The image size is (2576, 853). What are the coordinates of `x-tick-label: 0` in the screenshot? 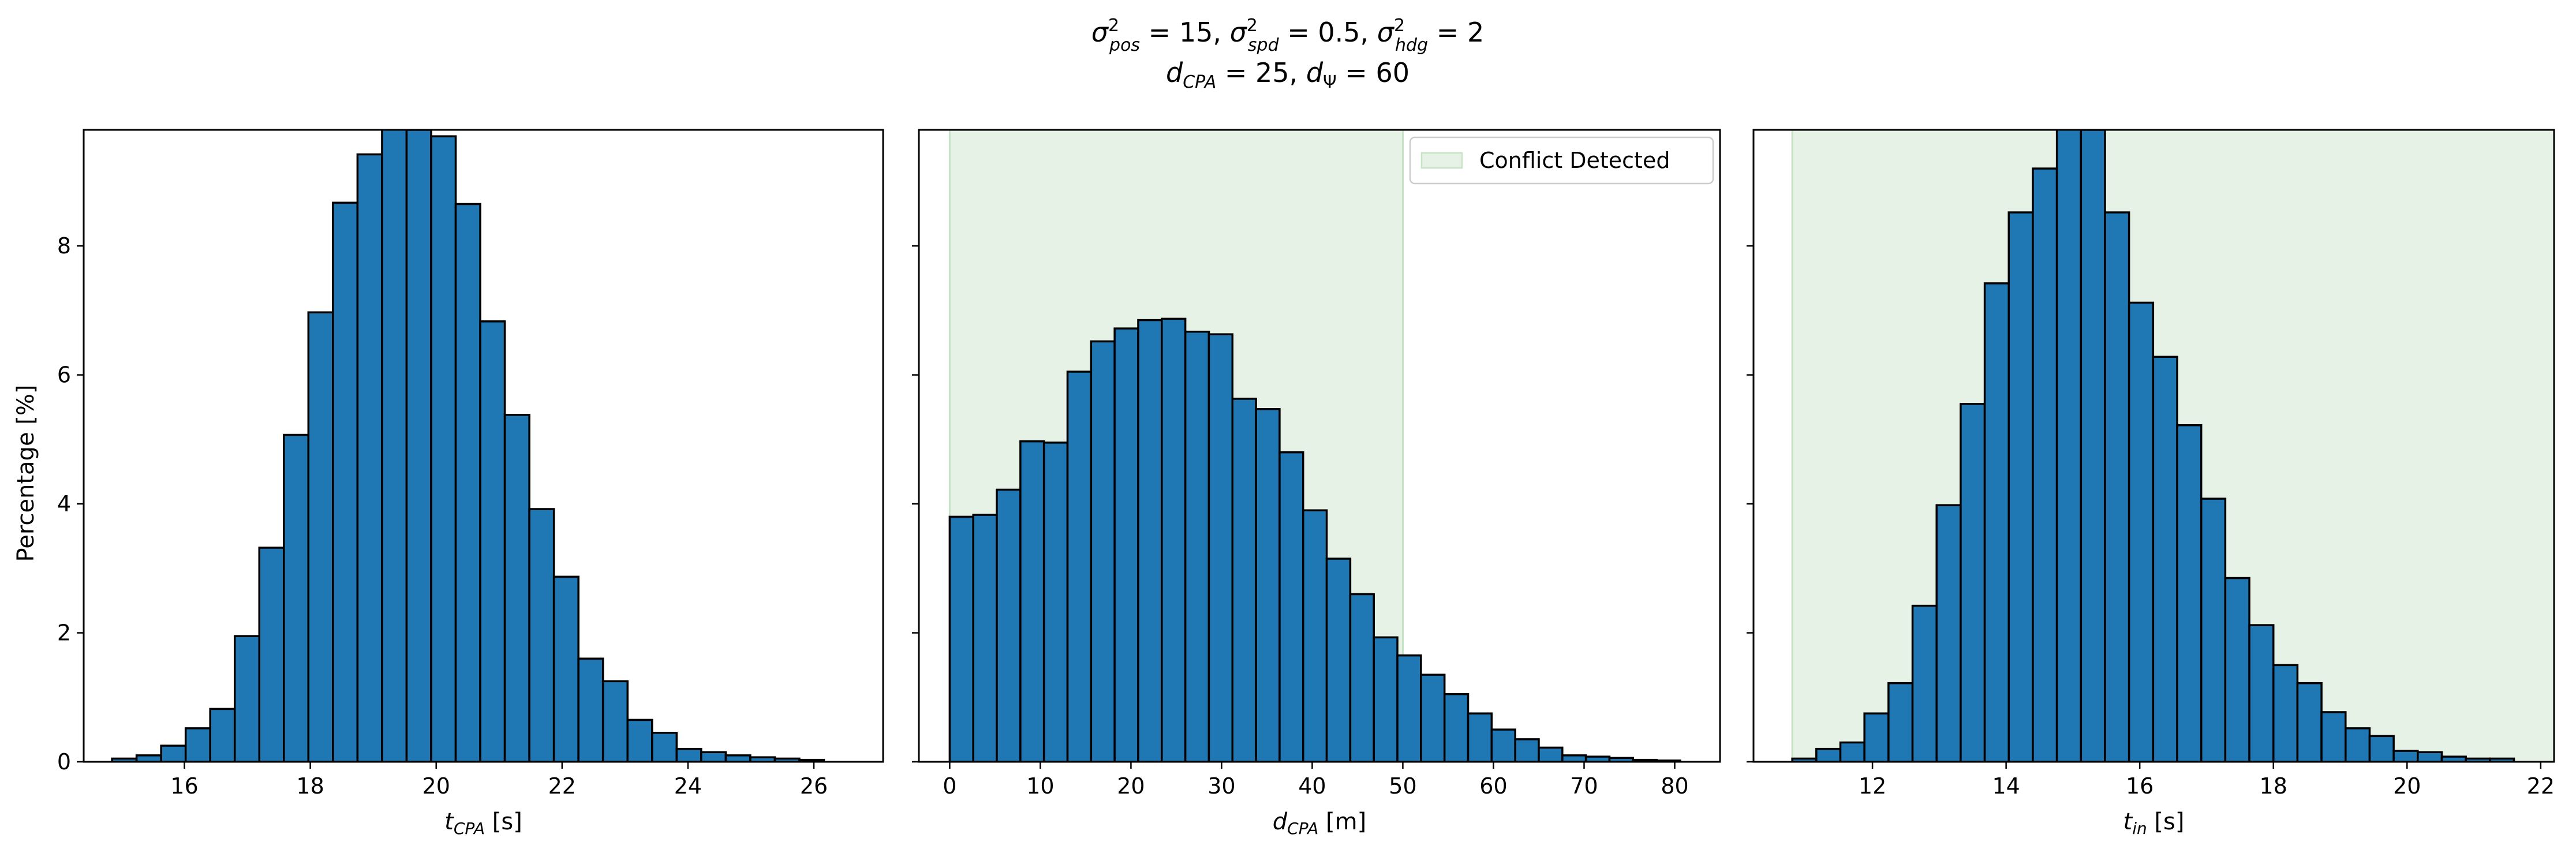 It's located at (949, 786).